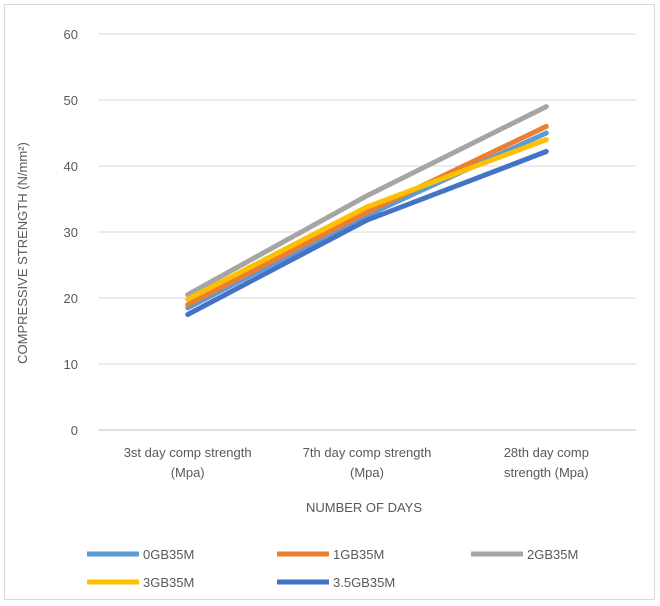 Image resolution: width=660 pixels, height=606 pixels. Describe the element at coordinates (71, 34) in the screenshot. I see `y-tick-label: 60` at that location.